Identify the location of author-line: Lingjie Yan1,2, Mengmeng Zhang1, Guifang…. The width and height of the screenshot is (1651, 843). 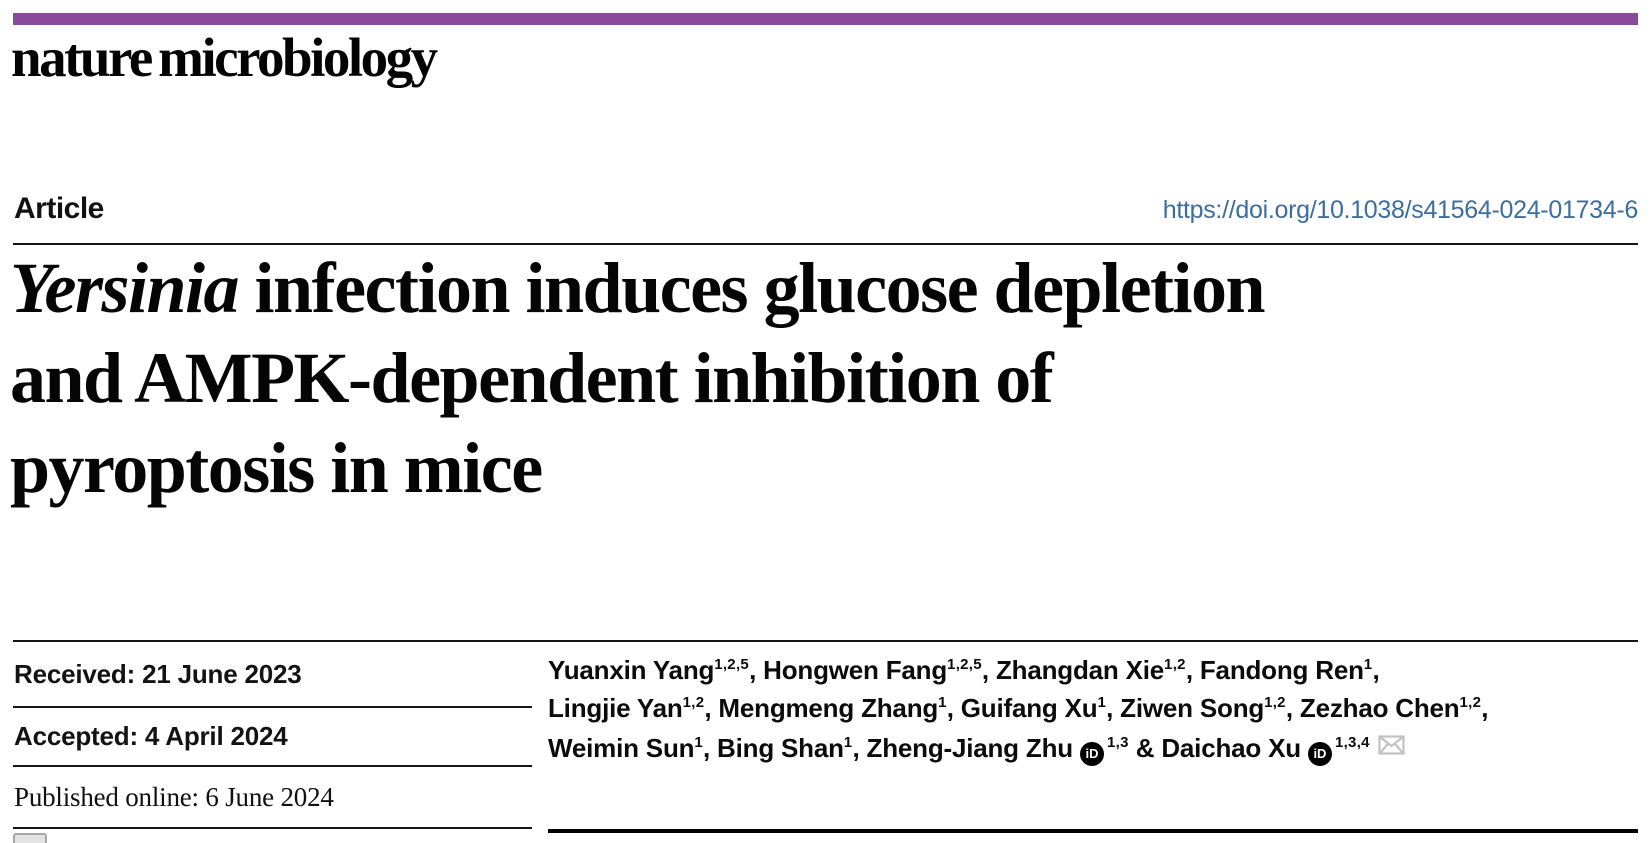
(1098, 708).